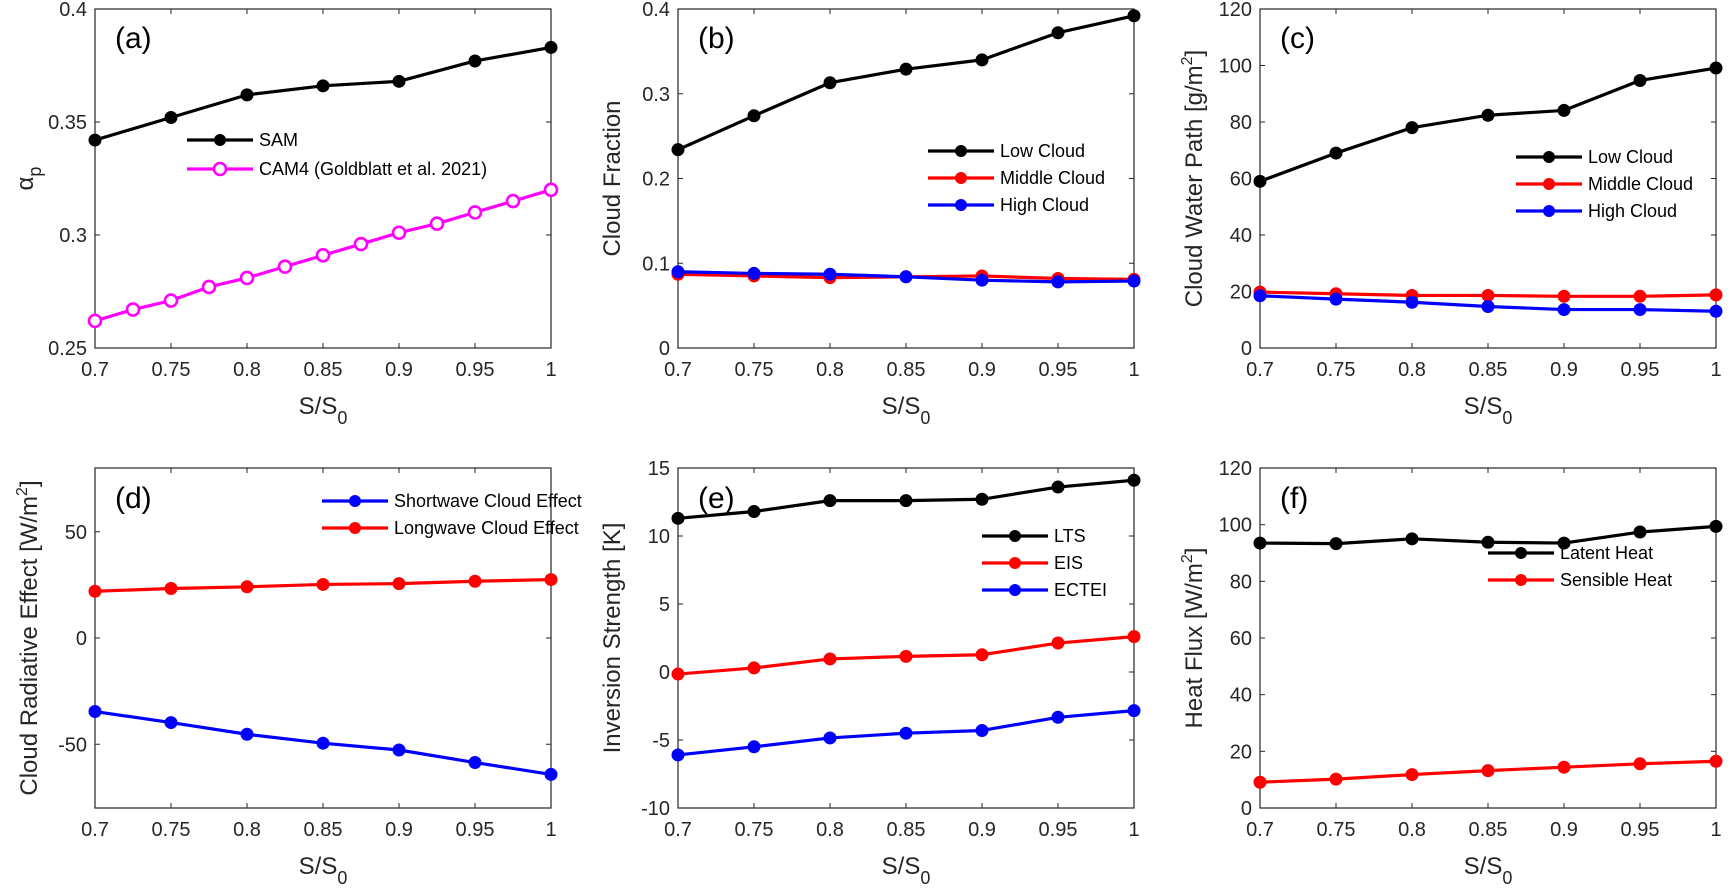  I want to click on y-axis-label: Inversion Strength [K], so click(612, 638).